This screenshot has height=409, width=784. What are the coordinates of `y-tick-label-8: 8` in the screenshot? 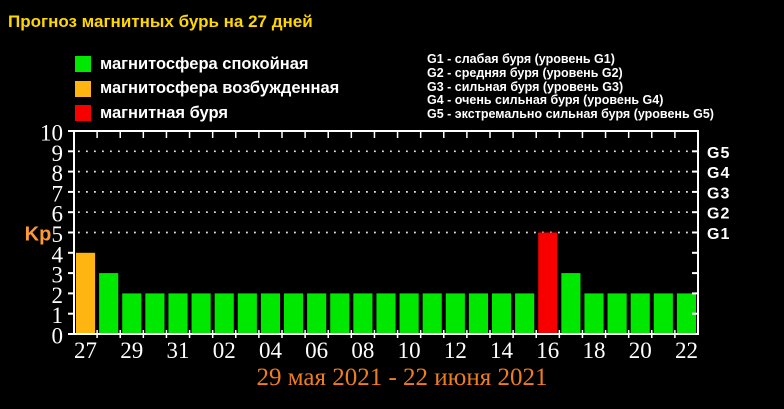 It's located at (58, 173).